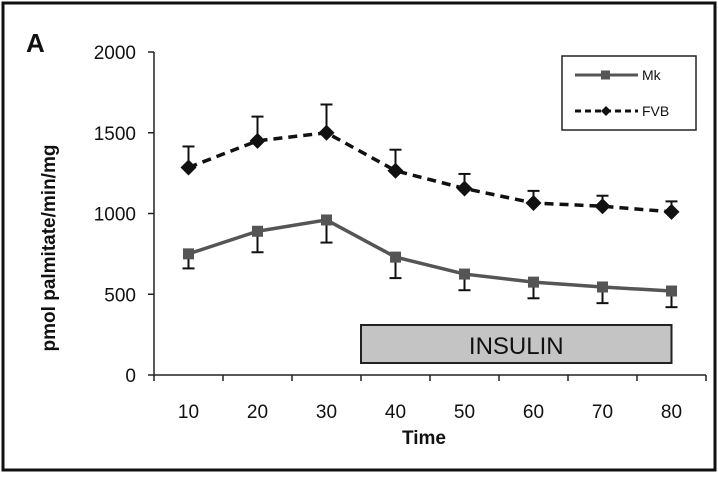  I want to click on y-tick-label: 2000, so click(115, 53).